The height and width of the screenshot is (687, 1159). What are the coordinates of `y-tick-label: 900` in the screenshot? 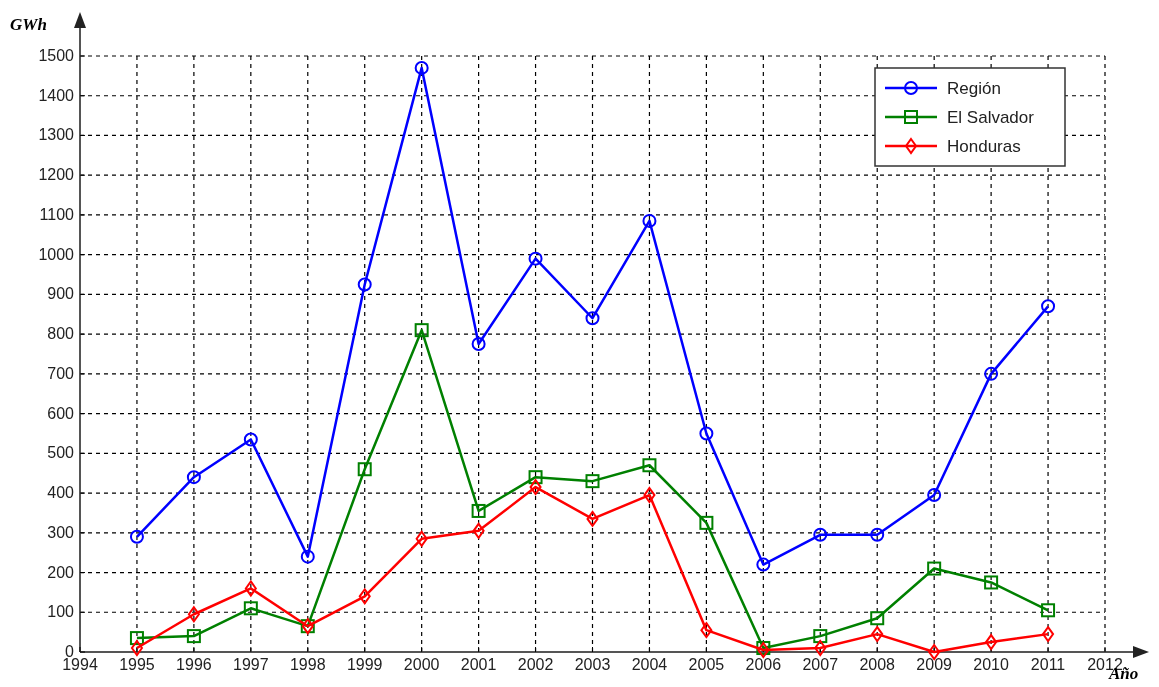 It's located at (61, 294).